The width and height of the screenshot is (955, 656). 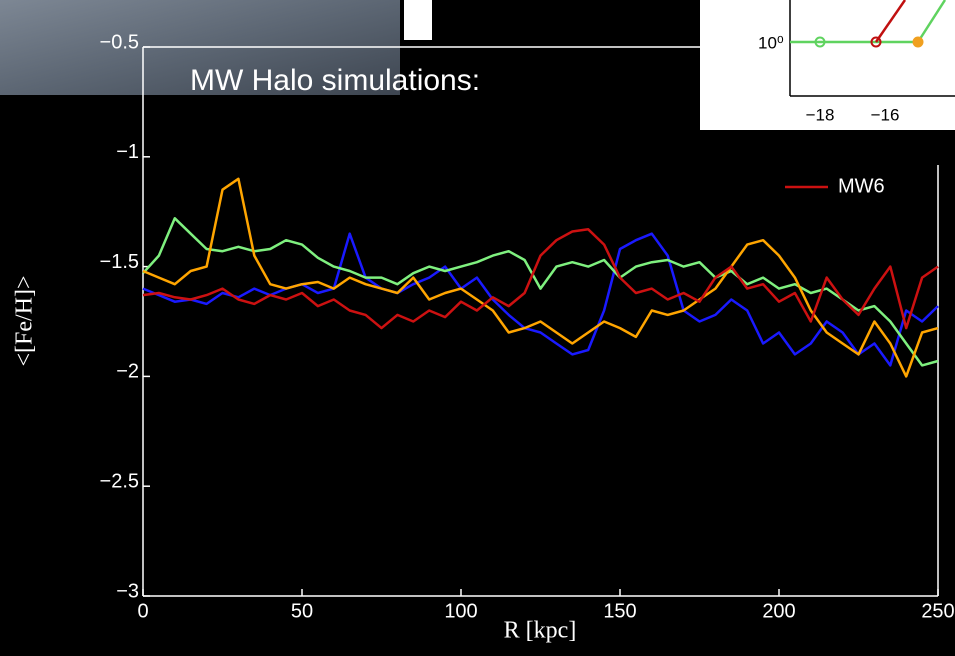 What do you see at coordinates (142, 611) in the screenshot?
I see `x-tick-label: 0` at bounding box center [142, 611].